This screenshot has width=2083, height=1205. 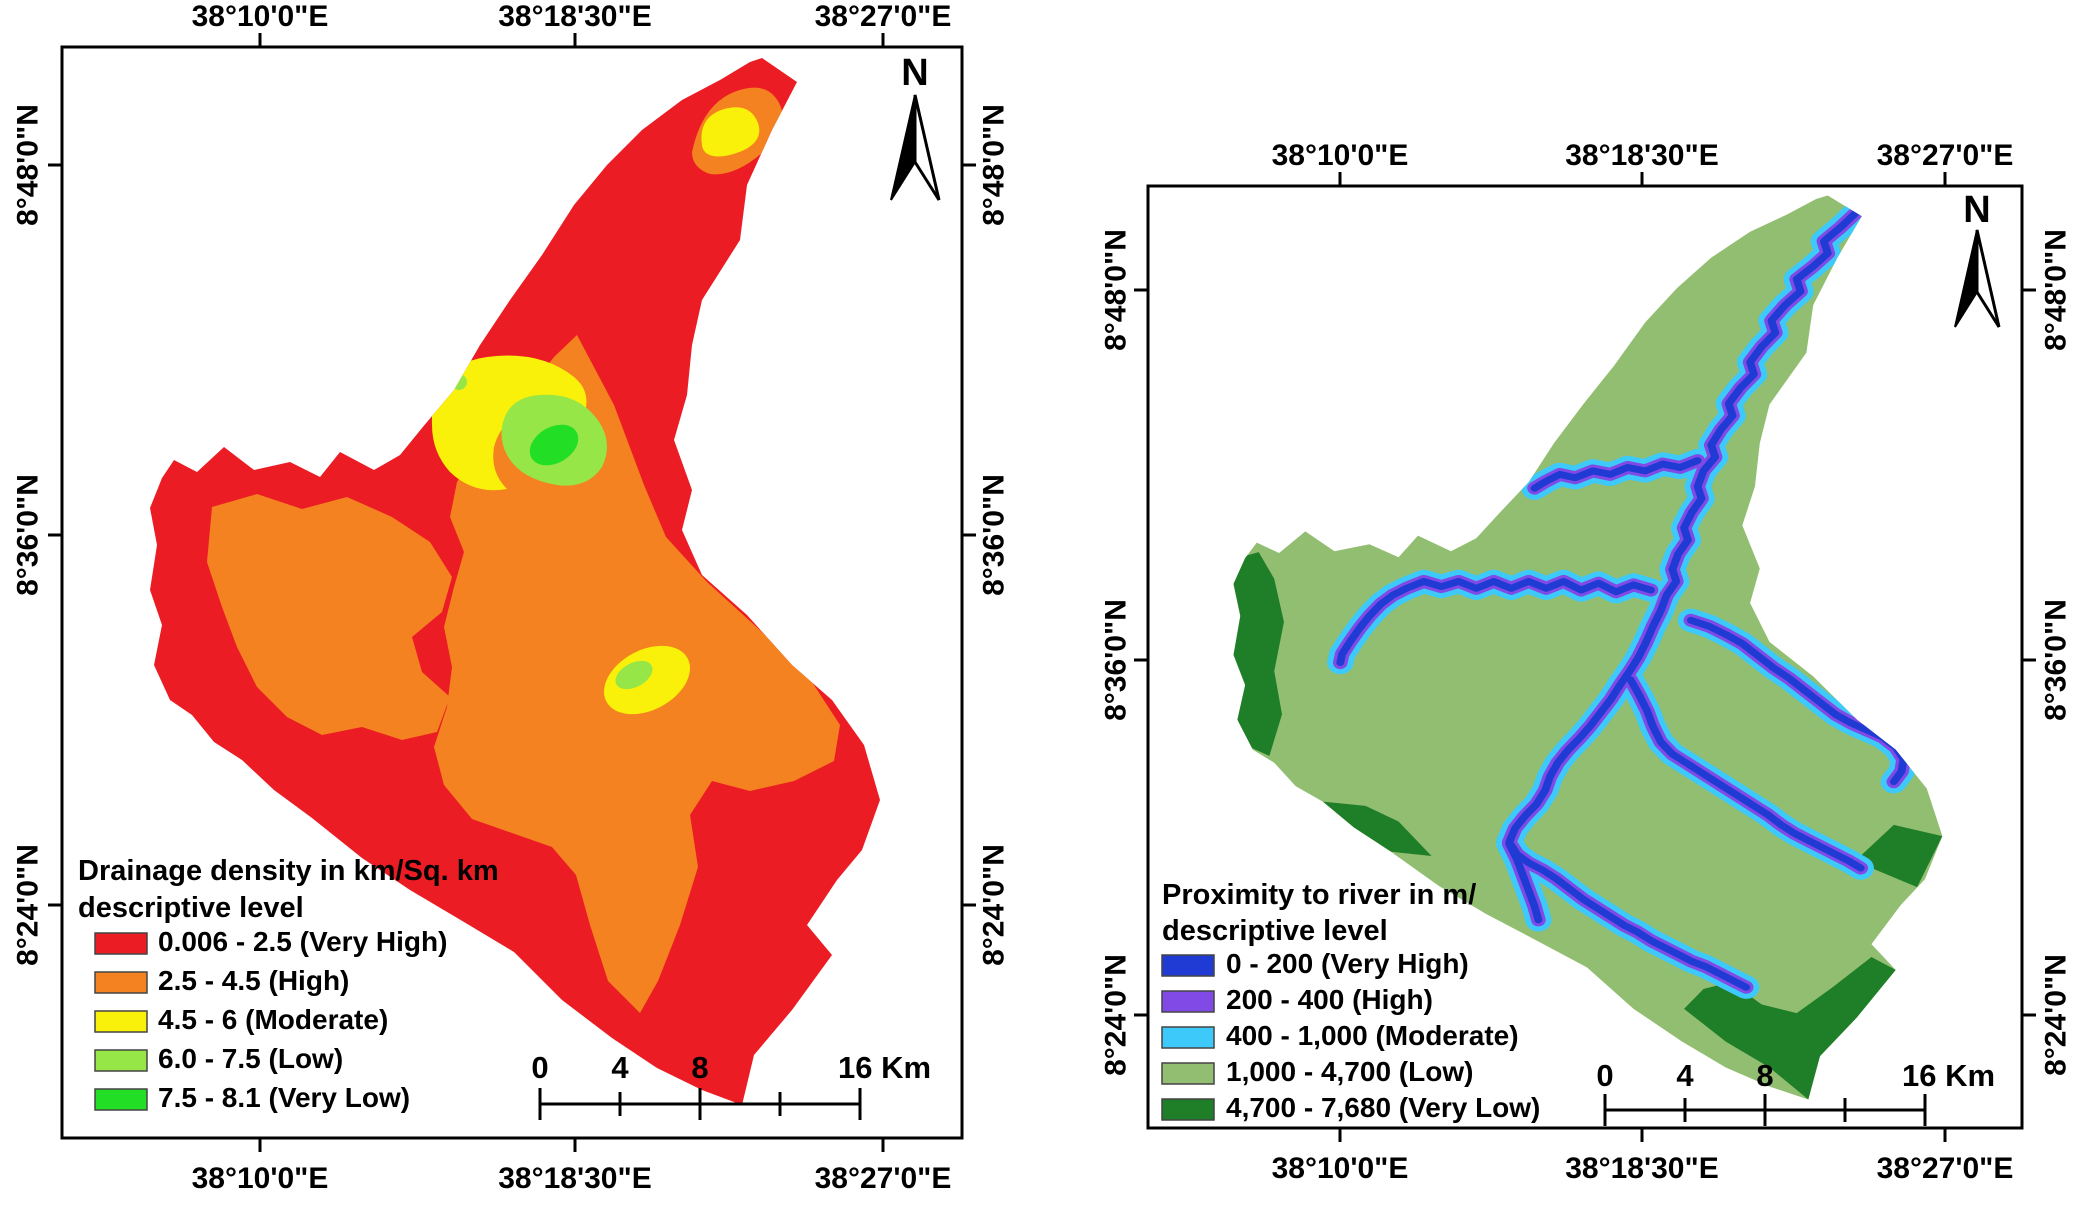 I want to click on moderate-region-ne-tip, so click(x=730, y=132).